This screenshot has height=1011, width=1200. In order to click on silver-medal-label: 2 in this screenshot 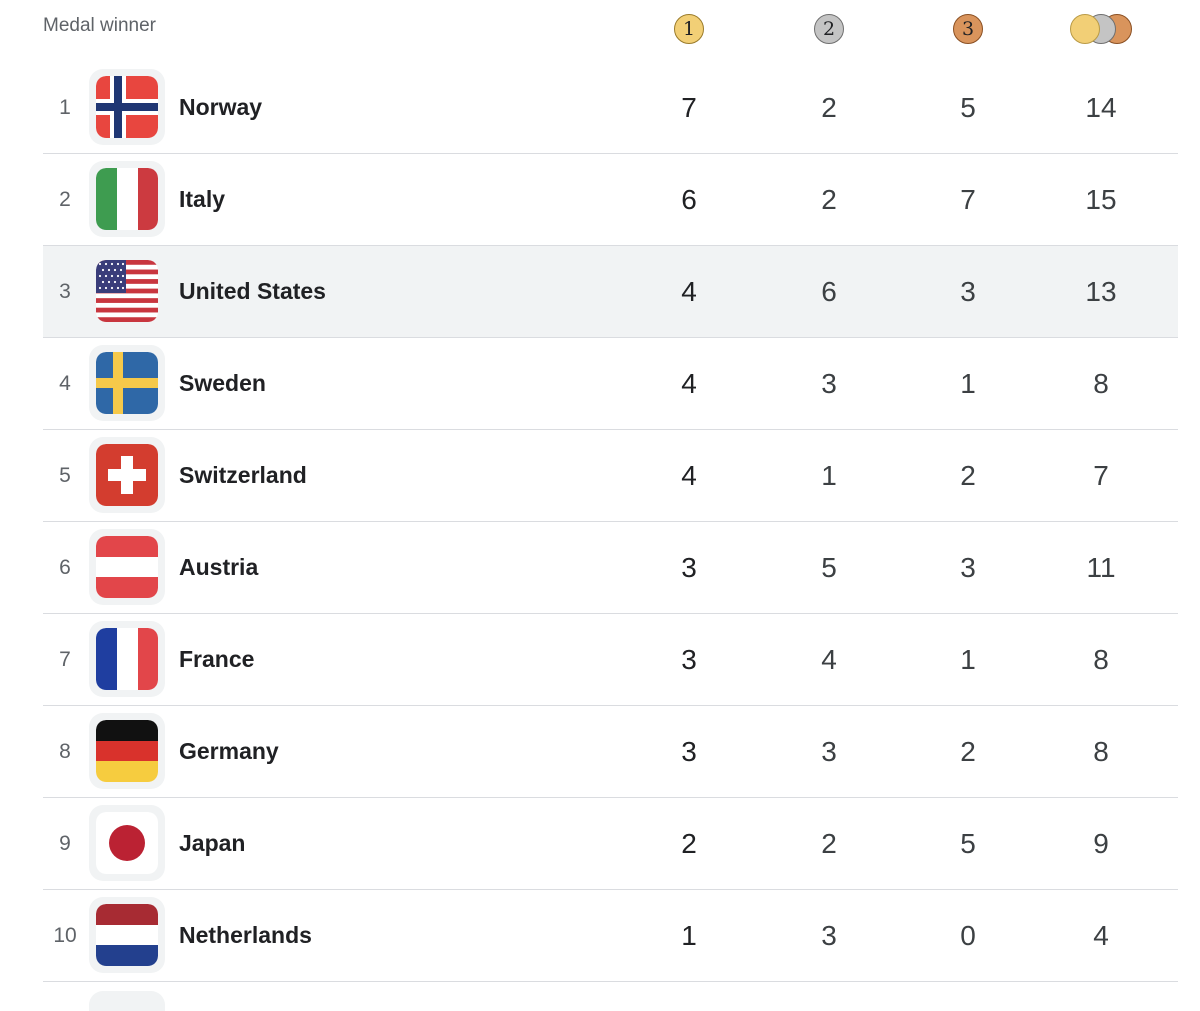, I will do `click(829, 29)`.